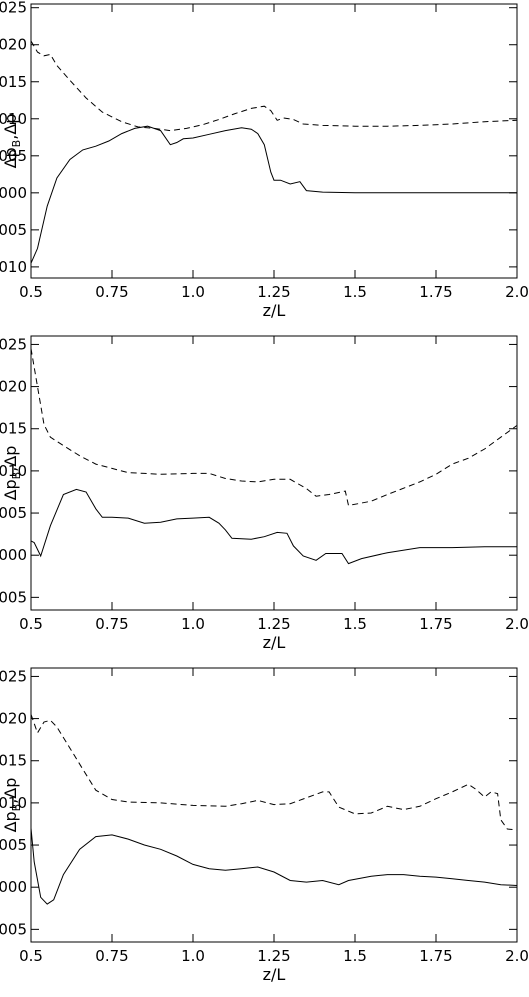  Describe the element at coordinates (13, 267) in the screenshot. I see `y-tick-label: -0.010` at that location.